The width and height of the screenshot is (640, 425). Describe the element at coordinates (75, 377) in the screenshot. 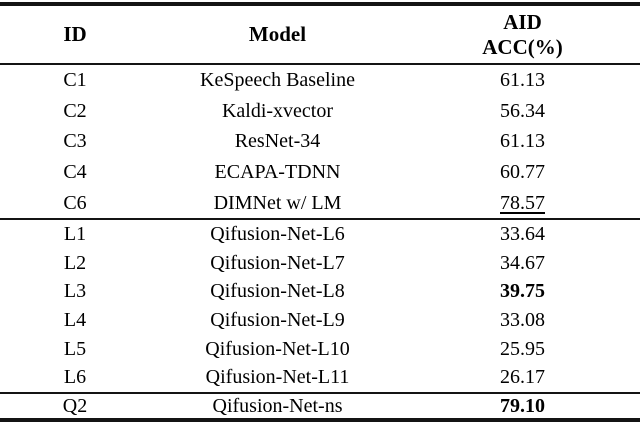

I see `cell-id: L6` at that location.